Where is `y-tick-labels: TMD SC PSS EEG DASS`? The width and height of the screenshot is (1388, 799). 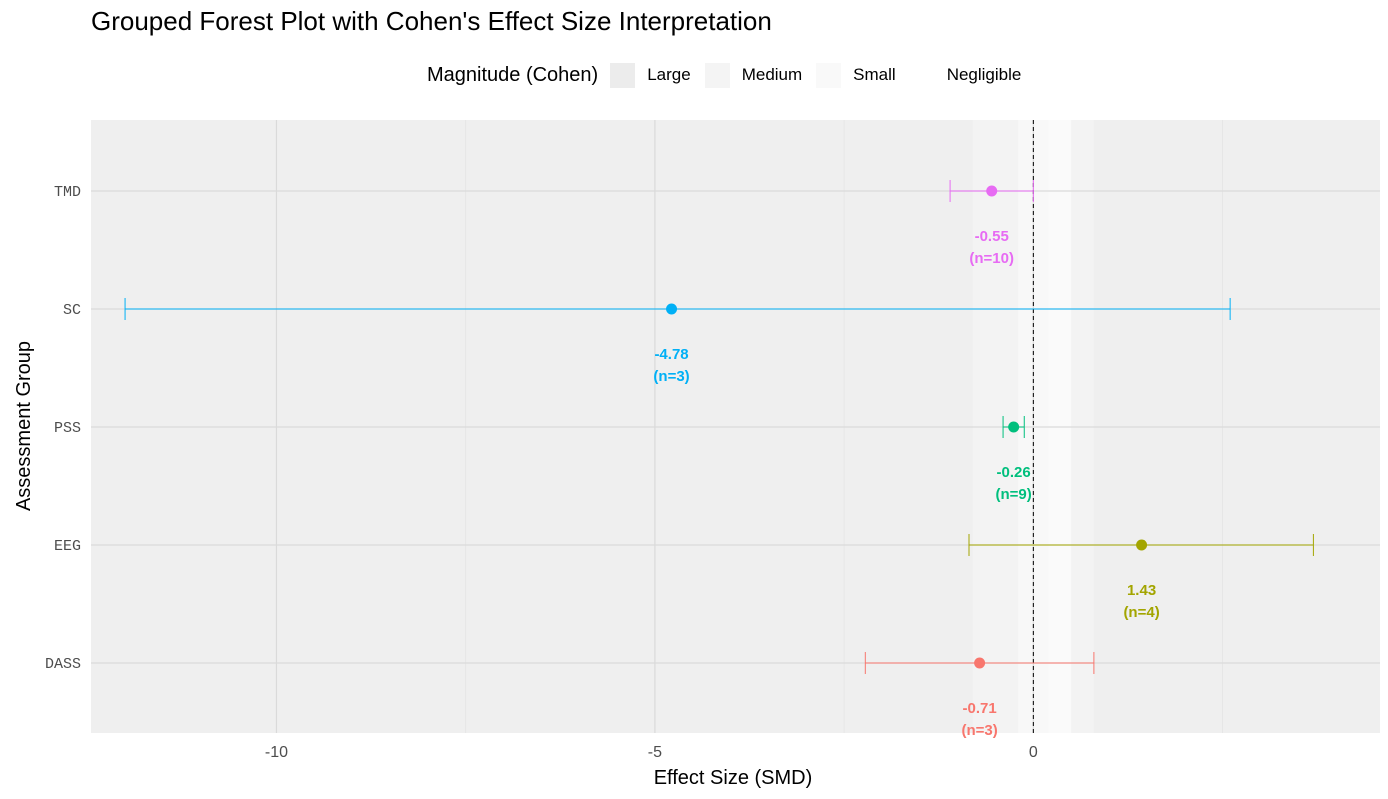
y-tick-labels: TMD SC PSS EEG DASS is located at coordinates (63, 428).